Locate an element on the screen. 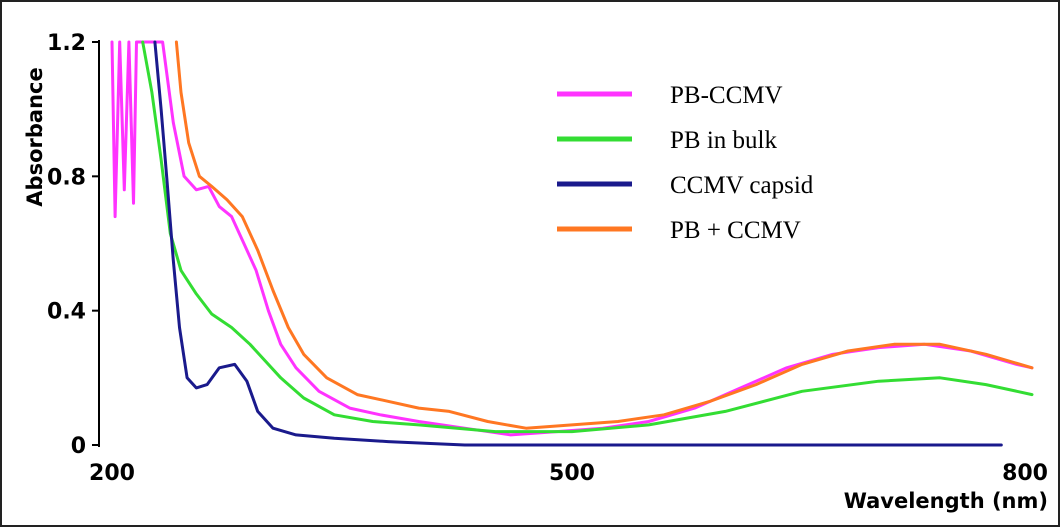 Image resolution: width=1060 pixels, height=527 pixels. x-tick-label: 500 is located at coordinates (572, 473).